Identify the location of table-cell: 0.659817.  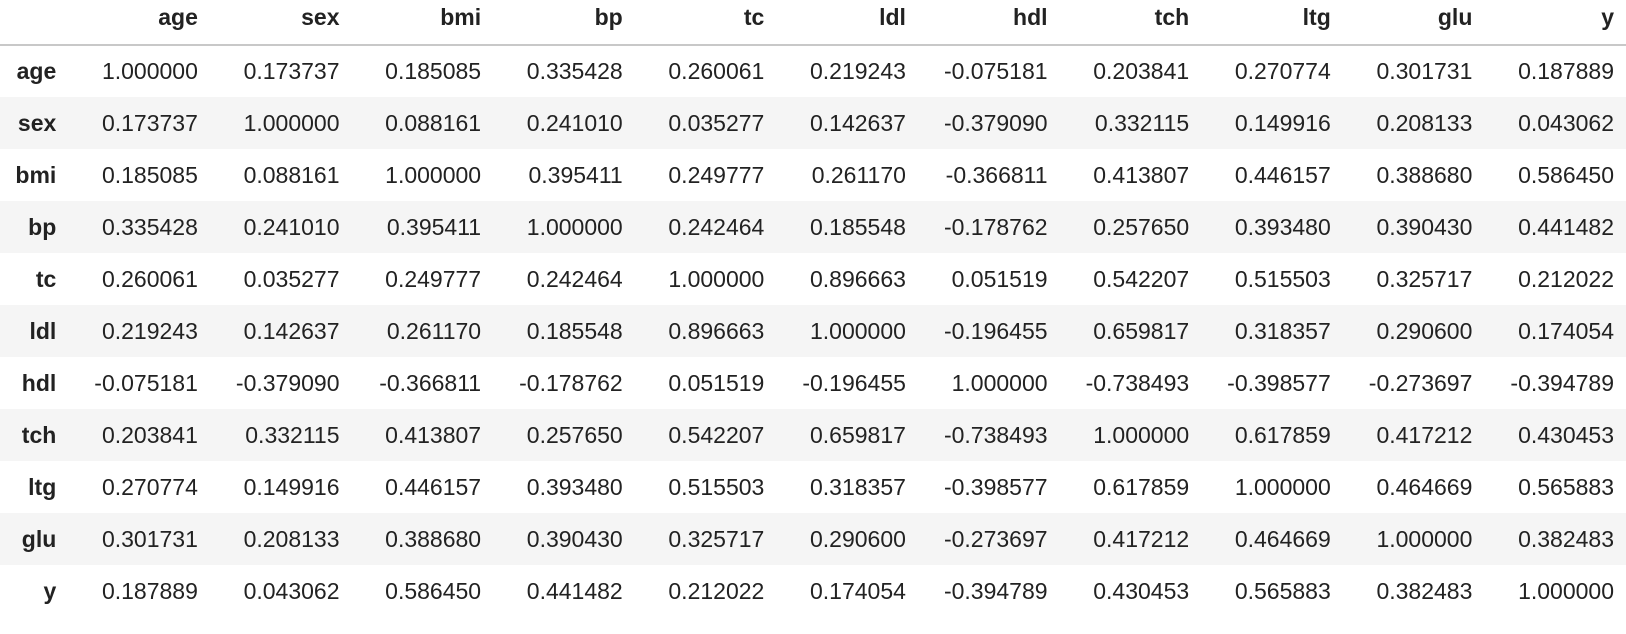
(1141, 330).